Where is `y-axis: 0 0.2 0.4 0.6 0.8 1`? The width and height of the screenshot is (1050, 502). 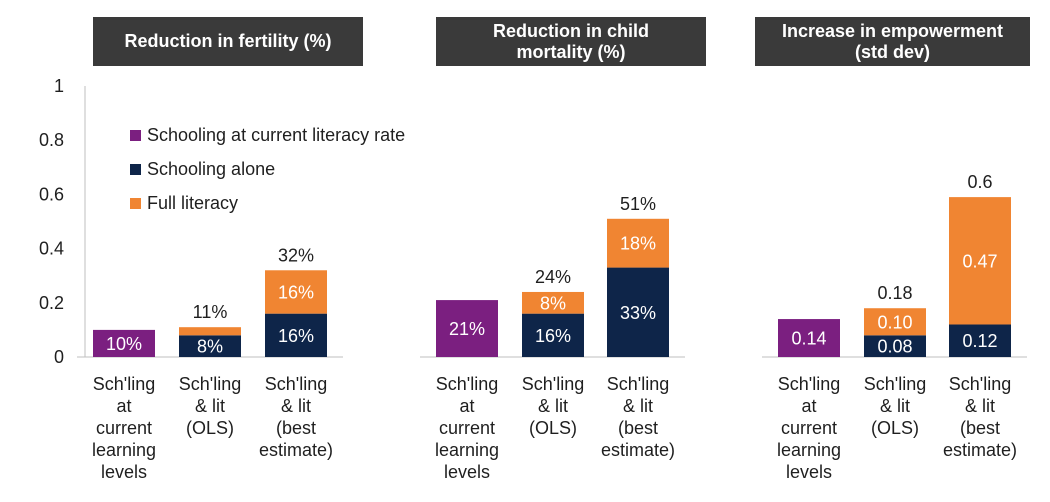
y-axis: 0 0.2 0.4 0.6 0.8 1 is located at coordinates (62, 221).